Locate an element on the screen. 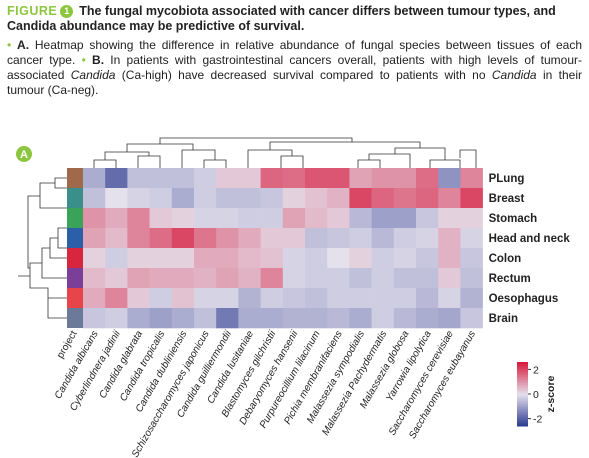 The width and height of the screenshot is (589, 458). row-label: Brain is located at coordinates (503, 319).